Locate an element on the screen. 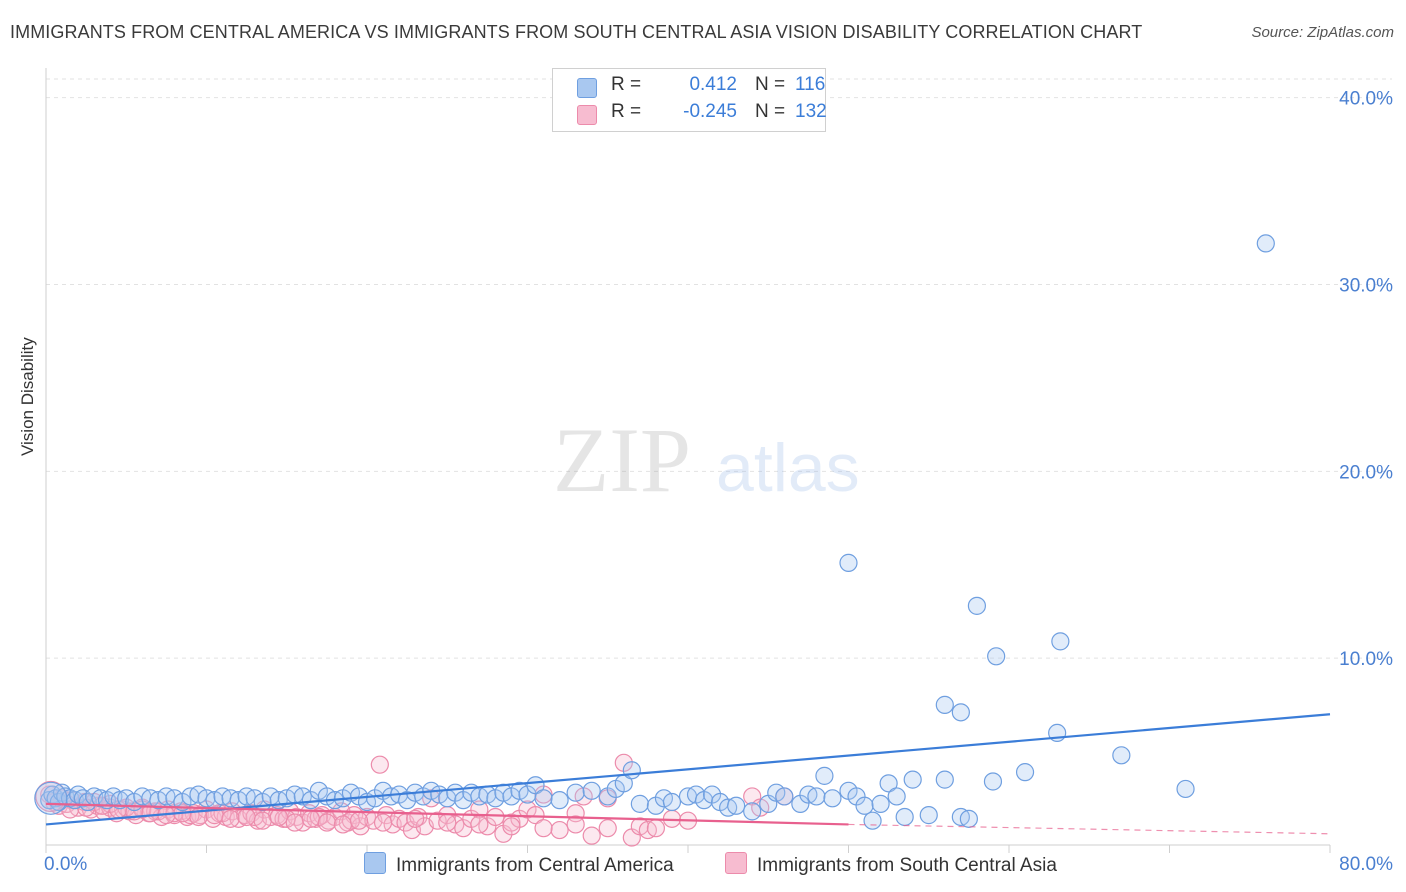 This screenshot has width=1406, height=892. y-axis-label: Vision Disability is located at coordinates (27, 396).